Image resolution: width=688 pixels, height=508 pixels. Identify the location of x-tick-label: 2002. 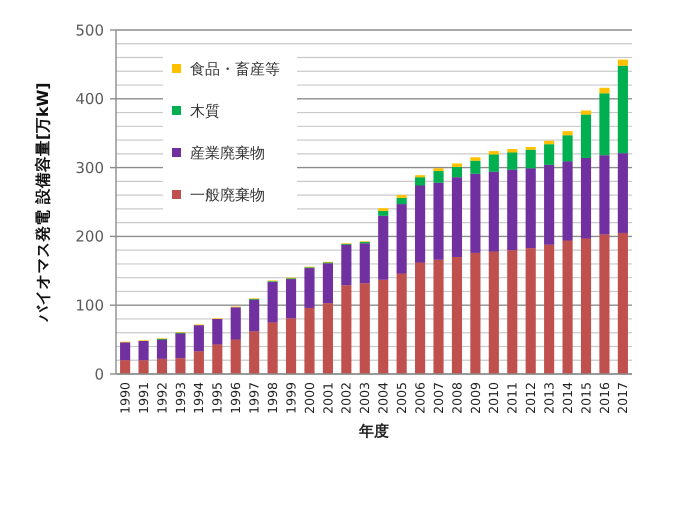
(346, 398).